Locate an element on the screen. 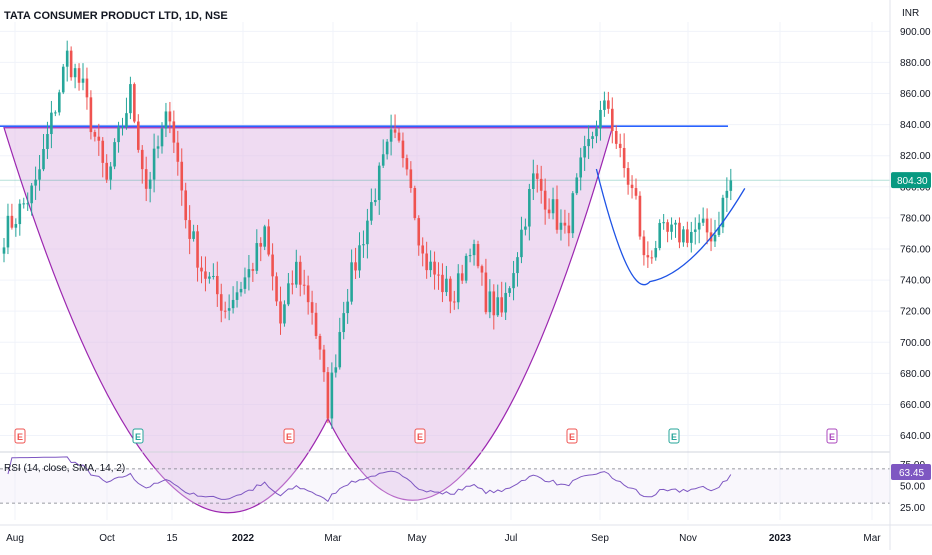 The width and height of the screenshot is (932, 555). rsi-pane is located at coordinates (445, 480).